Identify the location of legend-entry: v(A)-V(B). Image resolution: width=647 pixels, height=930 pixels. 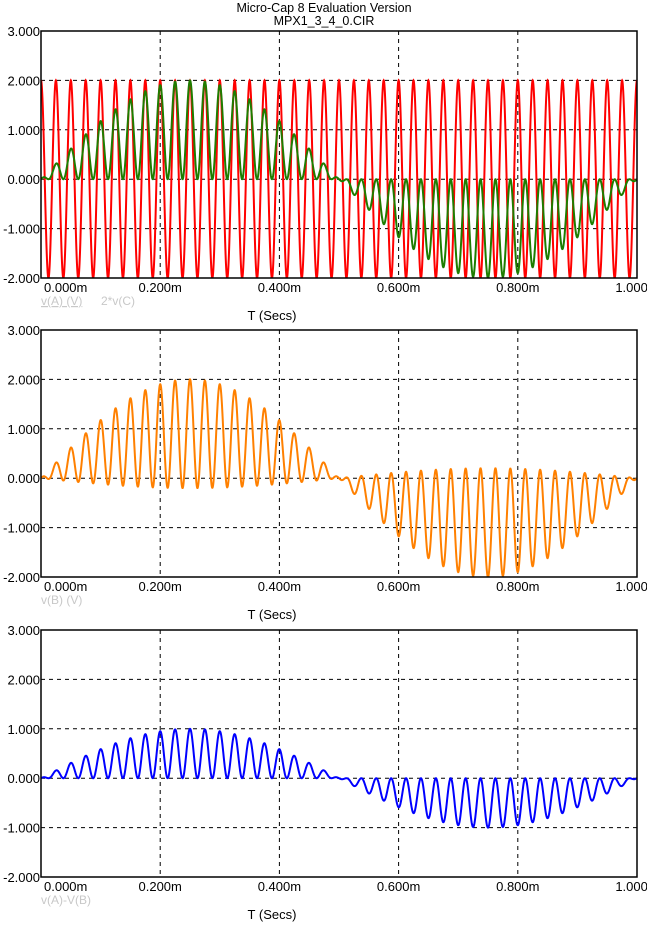
(66, 900).